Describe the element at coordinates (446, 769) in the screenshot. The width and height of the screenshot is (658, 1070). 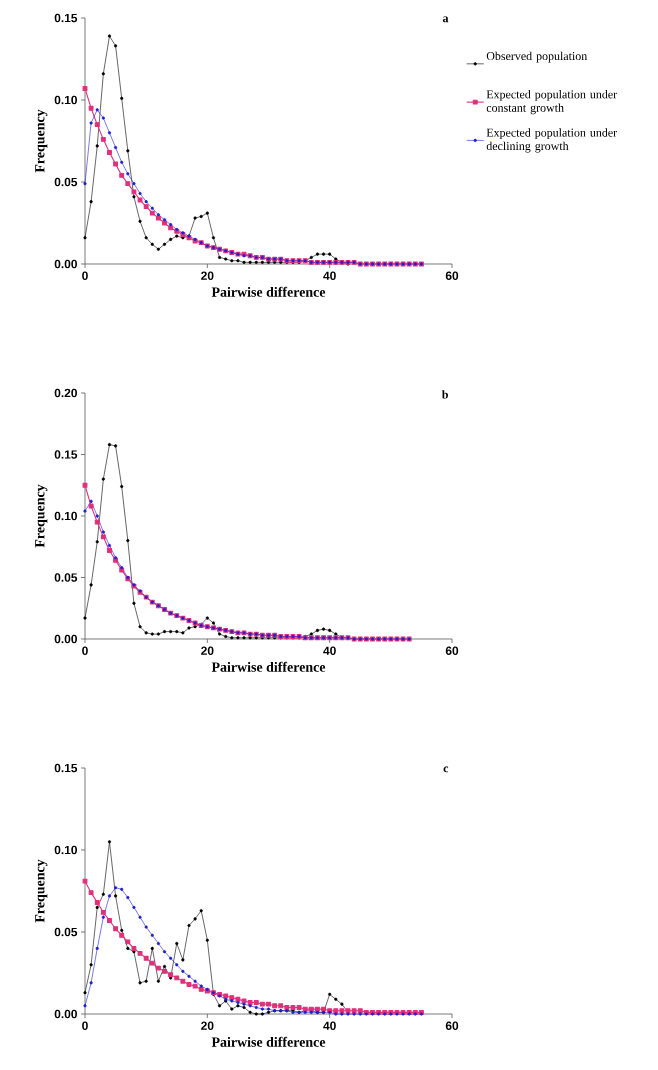
I see `chart-title: c` at that location.